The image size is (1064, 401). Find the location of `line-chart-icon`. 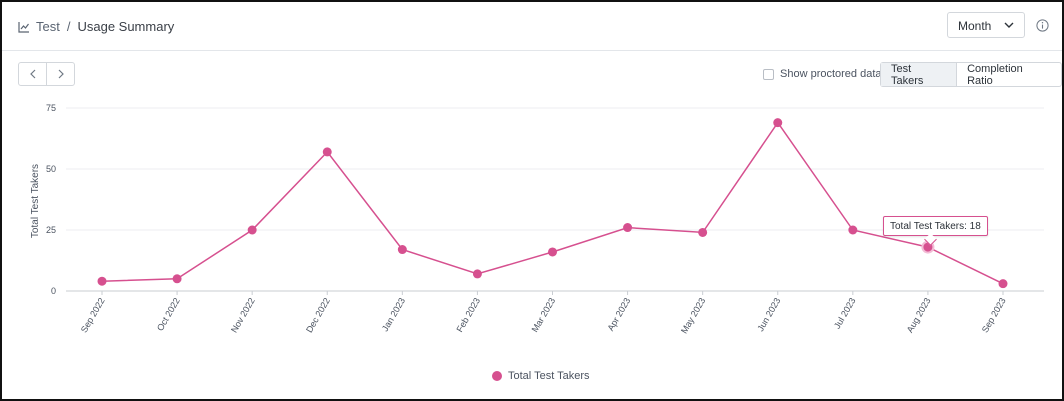

line-chart-icon is located at coordinates (23, 27).